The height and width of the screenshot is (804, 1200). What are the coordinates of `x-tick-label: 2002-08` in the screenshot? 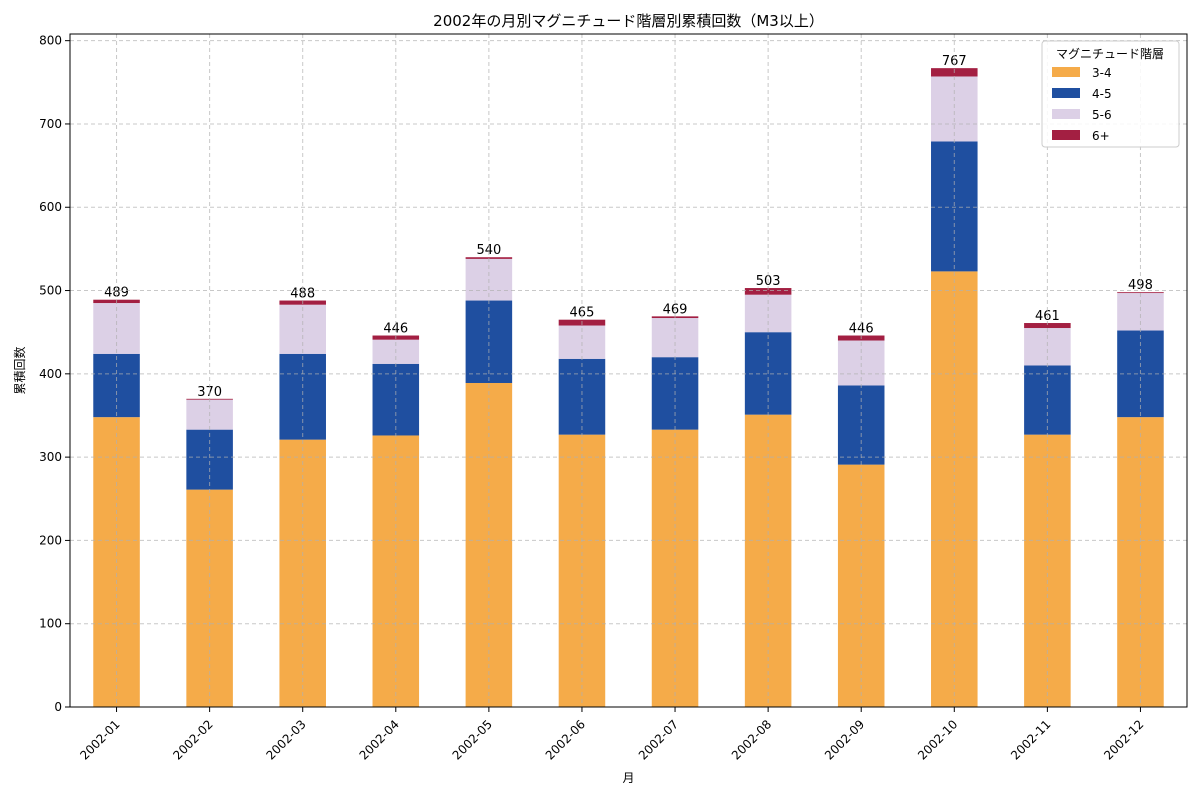 It's located at (751, 739).